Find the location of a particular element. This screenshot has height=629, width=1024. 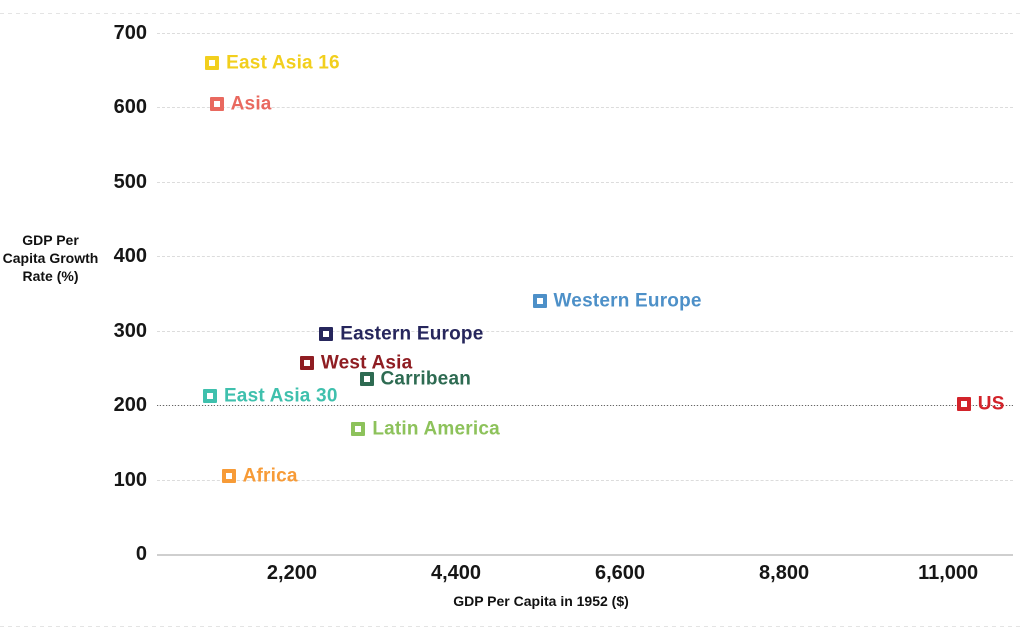

data-point-label: East Asia 30 is located at coordinates (280, 396).